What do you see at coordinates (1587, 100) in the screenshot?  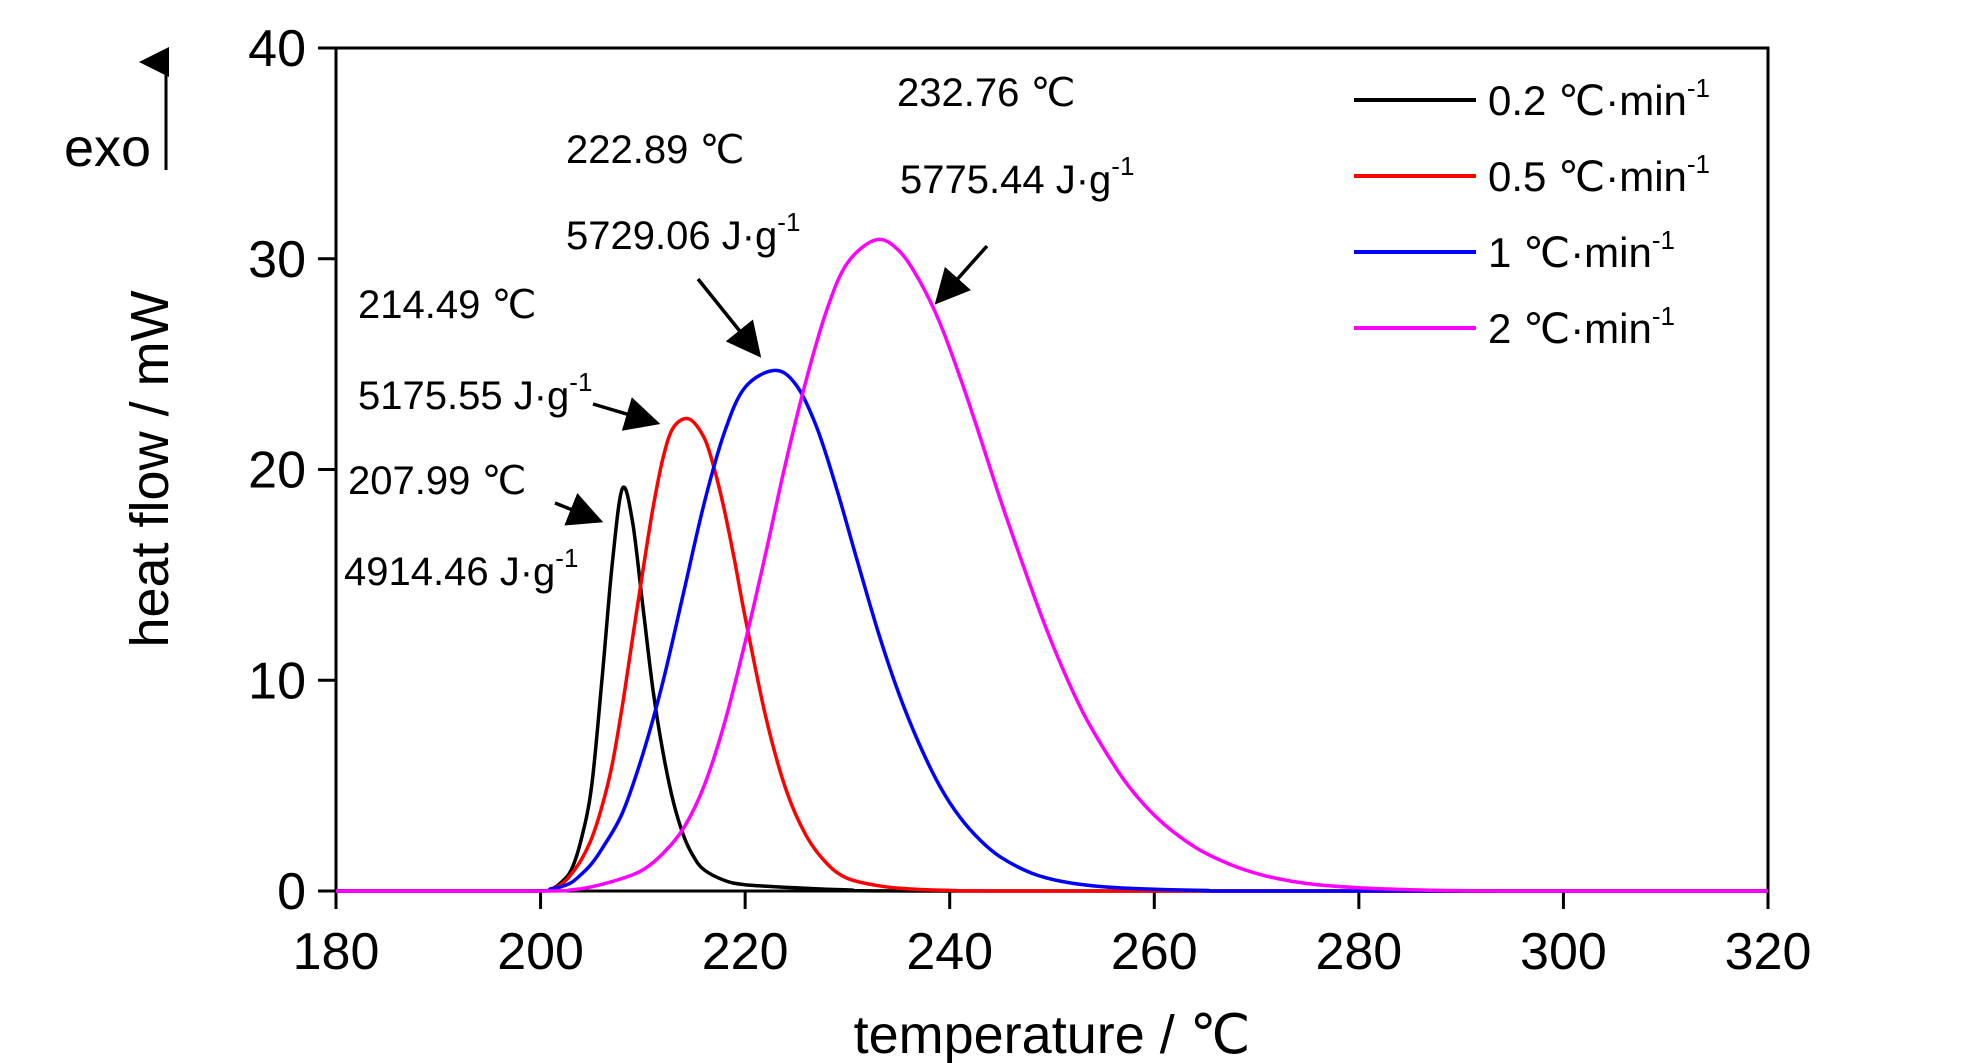 I see `legend-name: 0.2 ℃·min` at bounding box center [1587, 100].